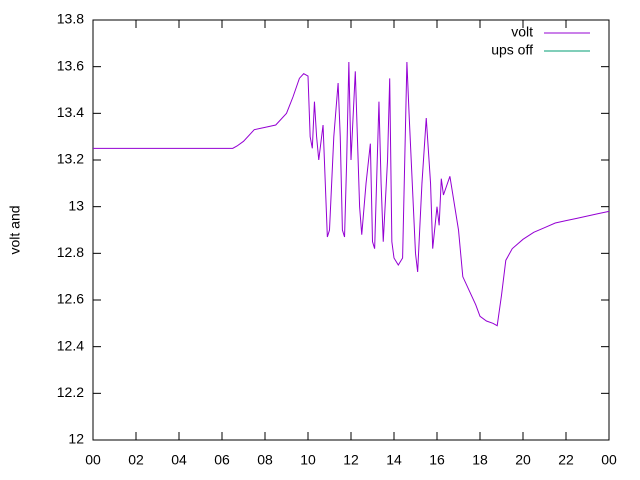  I want to click on y-tick-label: 12.8, so click(70, 252).